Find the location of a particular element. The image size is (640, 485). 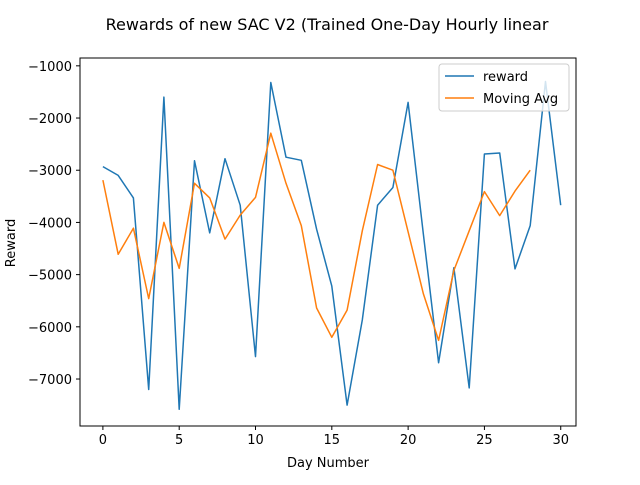

y-tick-label: −7000 is located at coordinates (50, 380).